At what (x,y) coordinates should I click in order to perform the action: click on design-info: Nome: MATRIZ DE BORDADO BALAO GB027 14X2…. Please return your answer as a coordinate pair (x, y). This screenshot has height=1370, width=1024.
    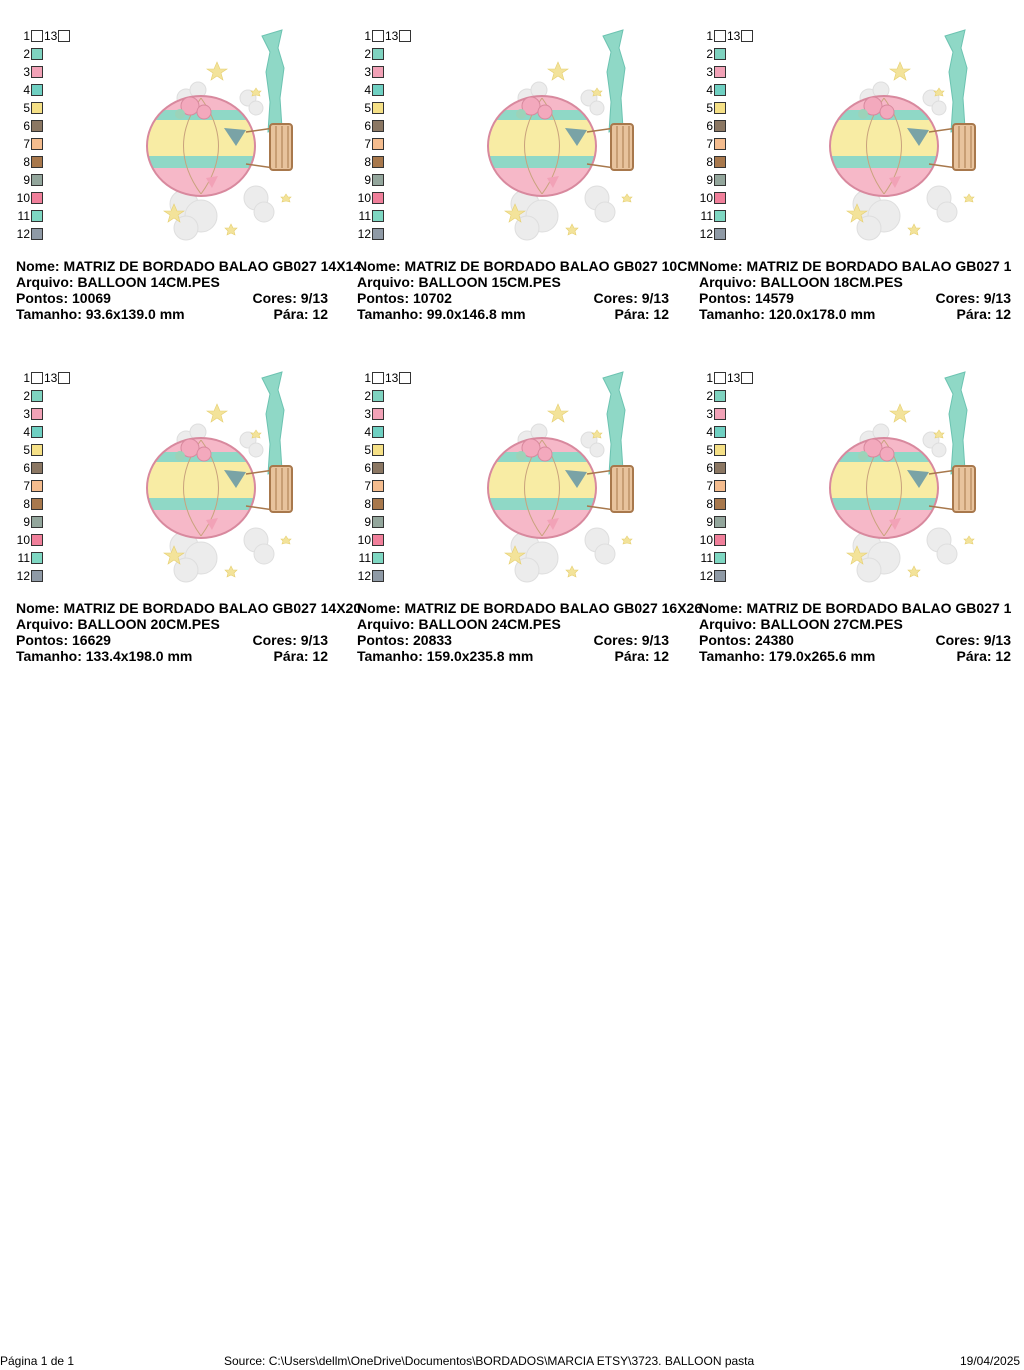
    Looking at the image, I should click on (188, 632).